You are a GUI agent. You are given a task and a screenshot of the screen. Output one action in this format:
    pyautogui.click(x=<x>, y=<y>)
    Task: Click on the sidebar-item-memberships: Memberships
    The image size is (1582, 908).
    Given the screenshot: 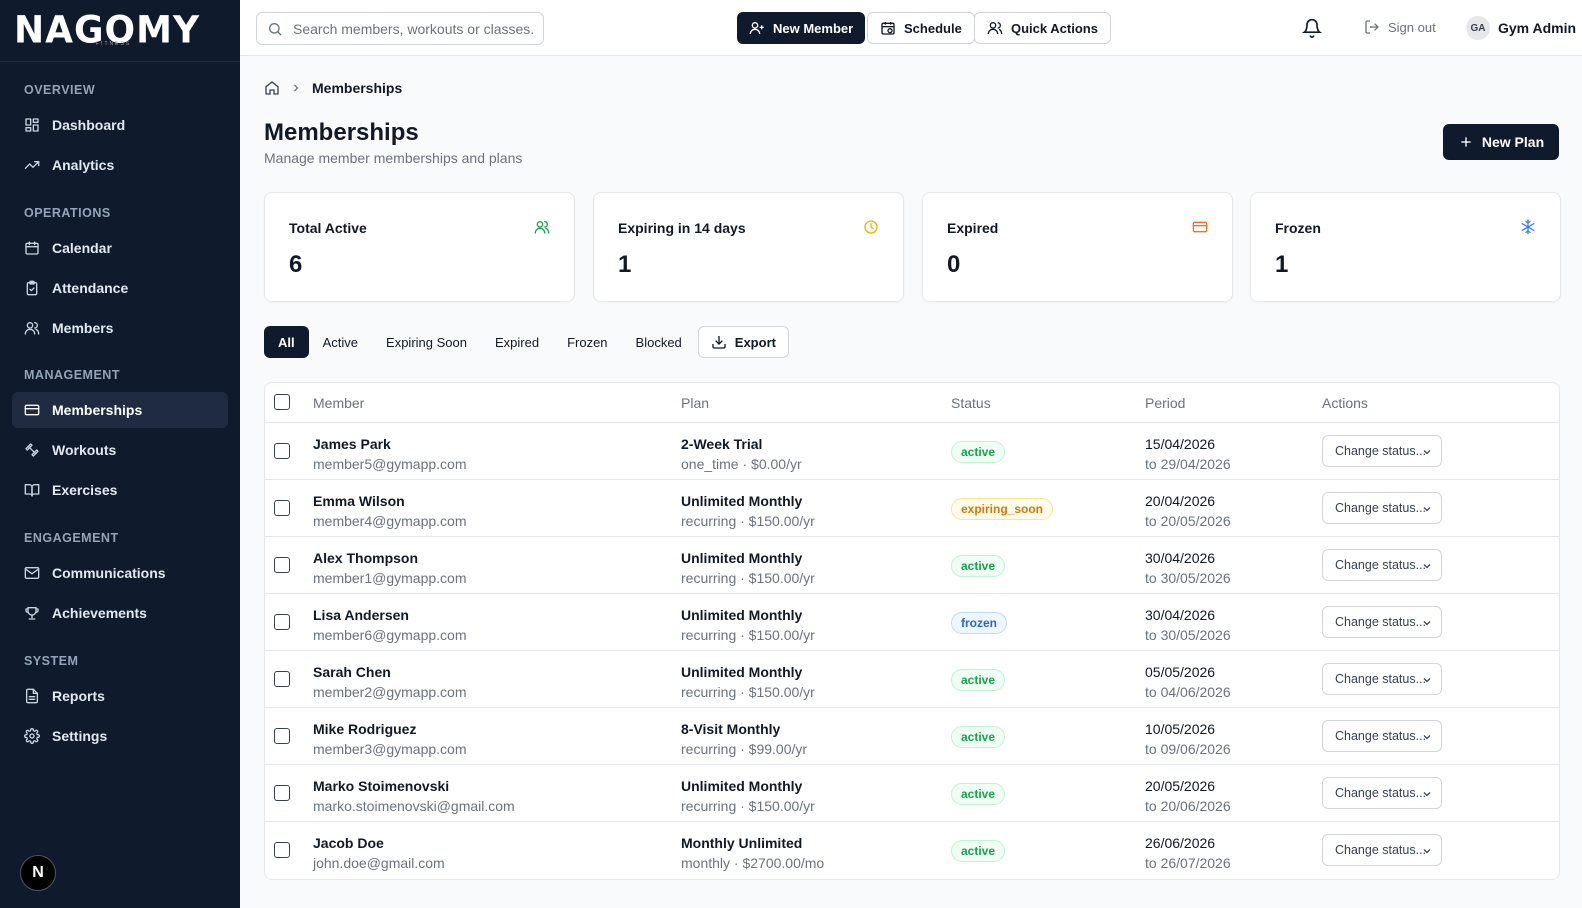 What is the action you would take?
    pyautogui.click(x=120, y=410)
    